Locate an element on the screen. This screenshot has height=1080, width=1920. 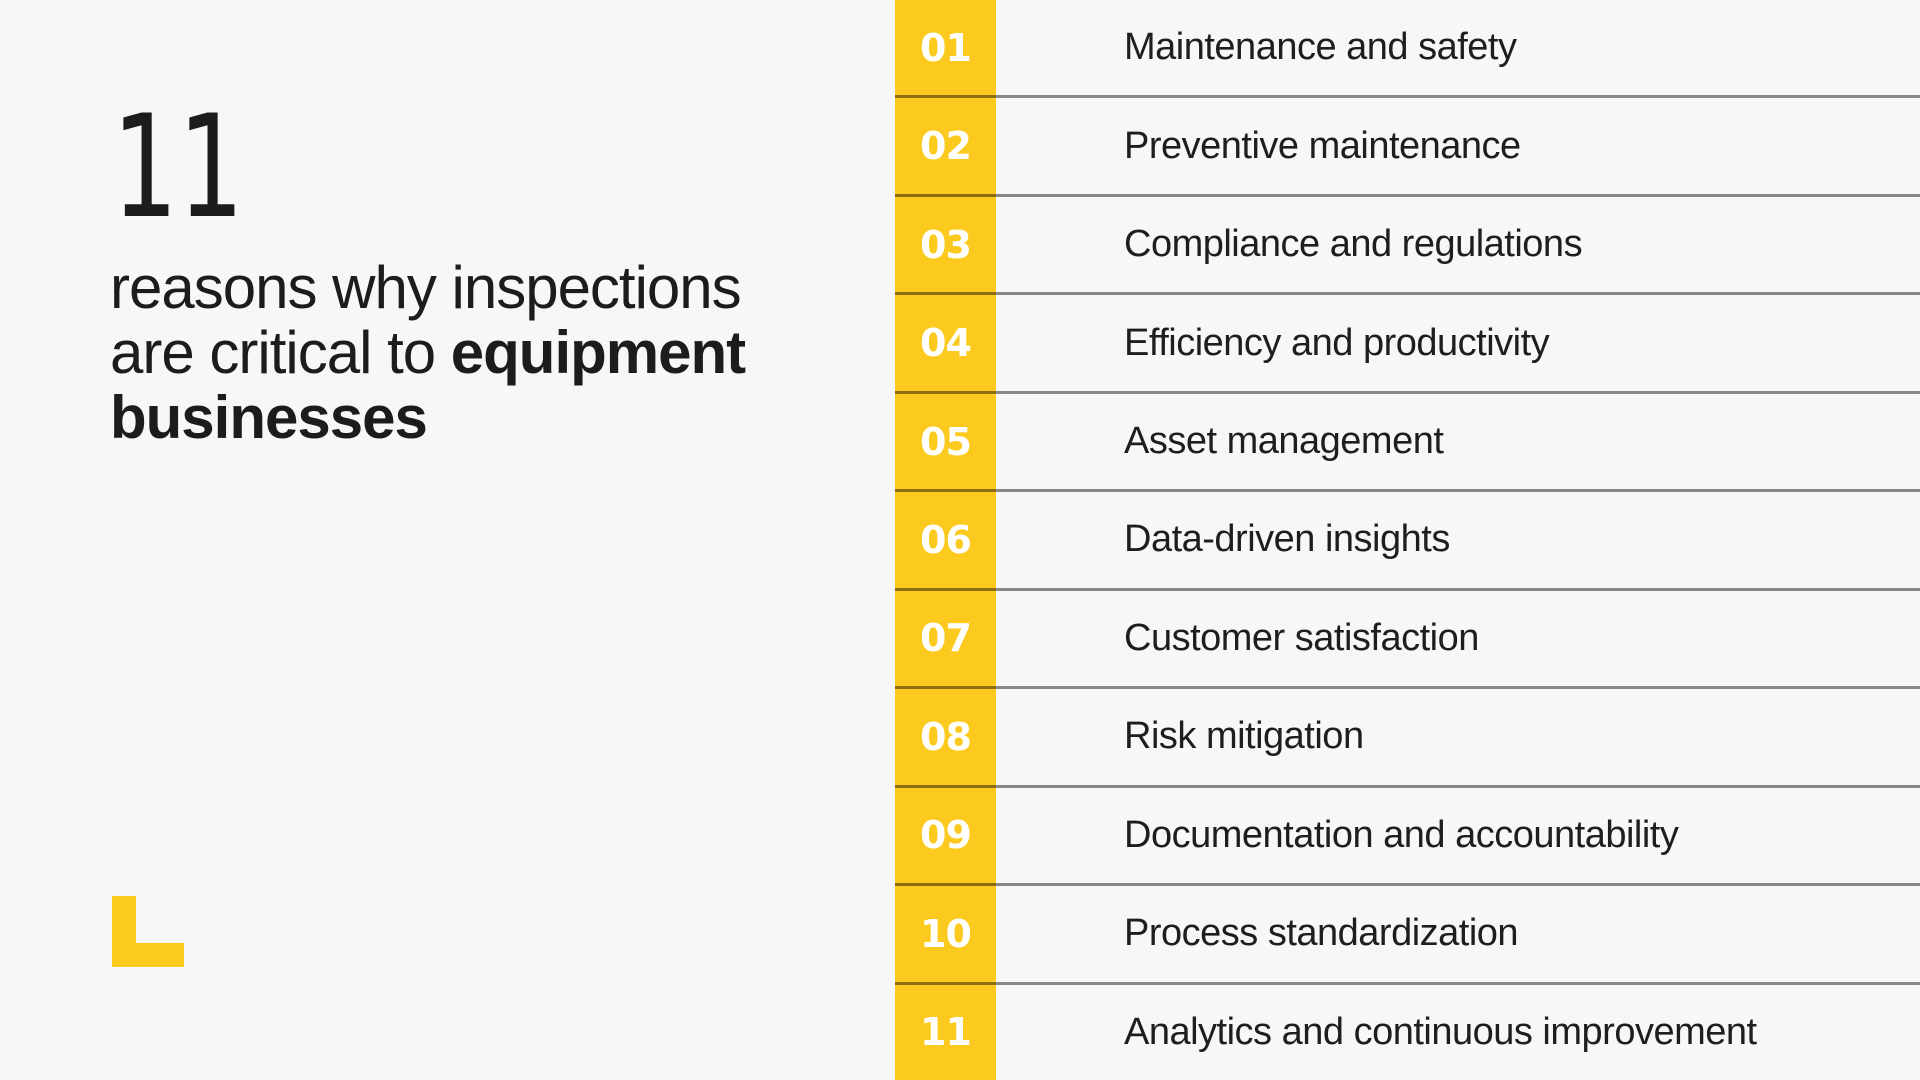
list-item: 05 Asset management is located at coordinates (1407, 443).